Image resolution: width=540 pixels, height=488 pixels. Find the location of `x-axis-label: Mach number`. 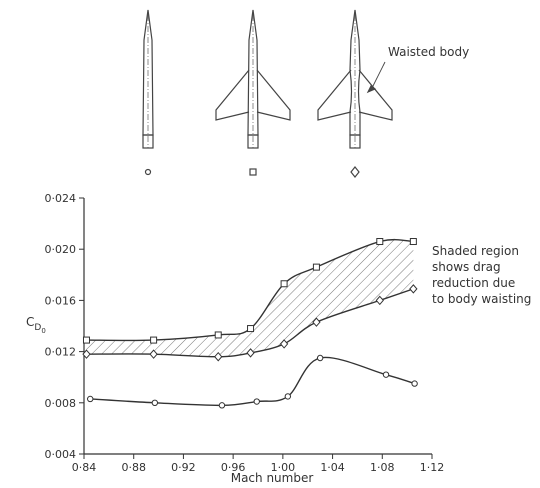

x-axis-label: Mach number is located at coordinates (272, 478).